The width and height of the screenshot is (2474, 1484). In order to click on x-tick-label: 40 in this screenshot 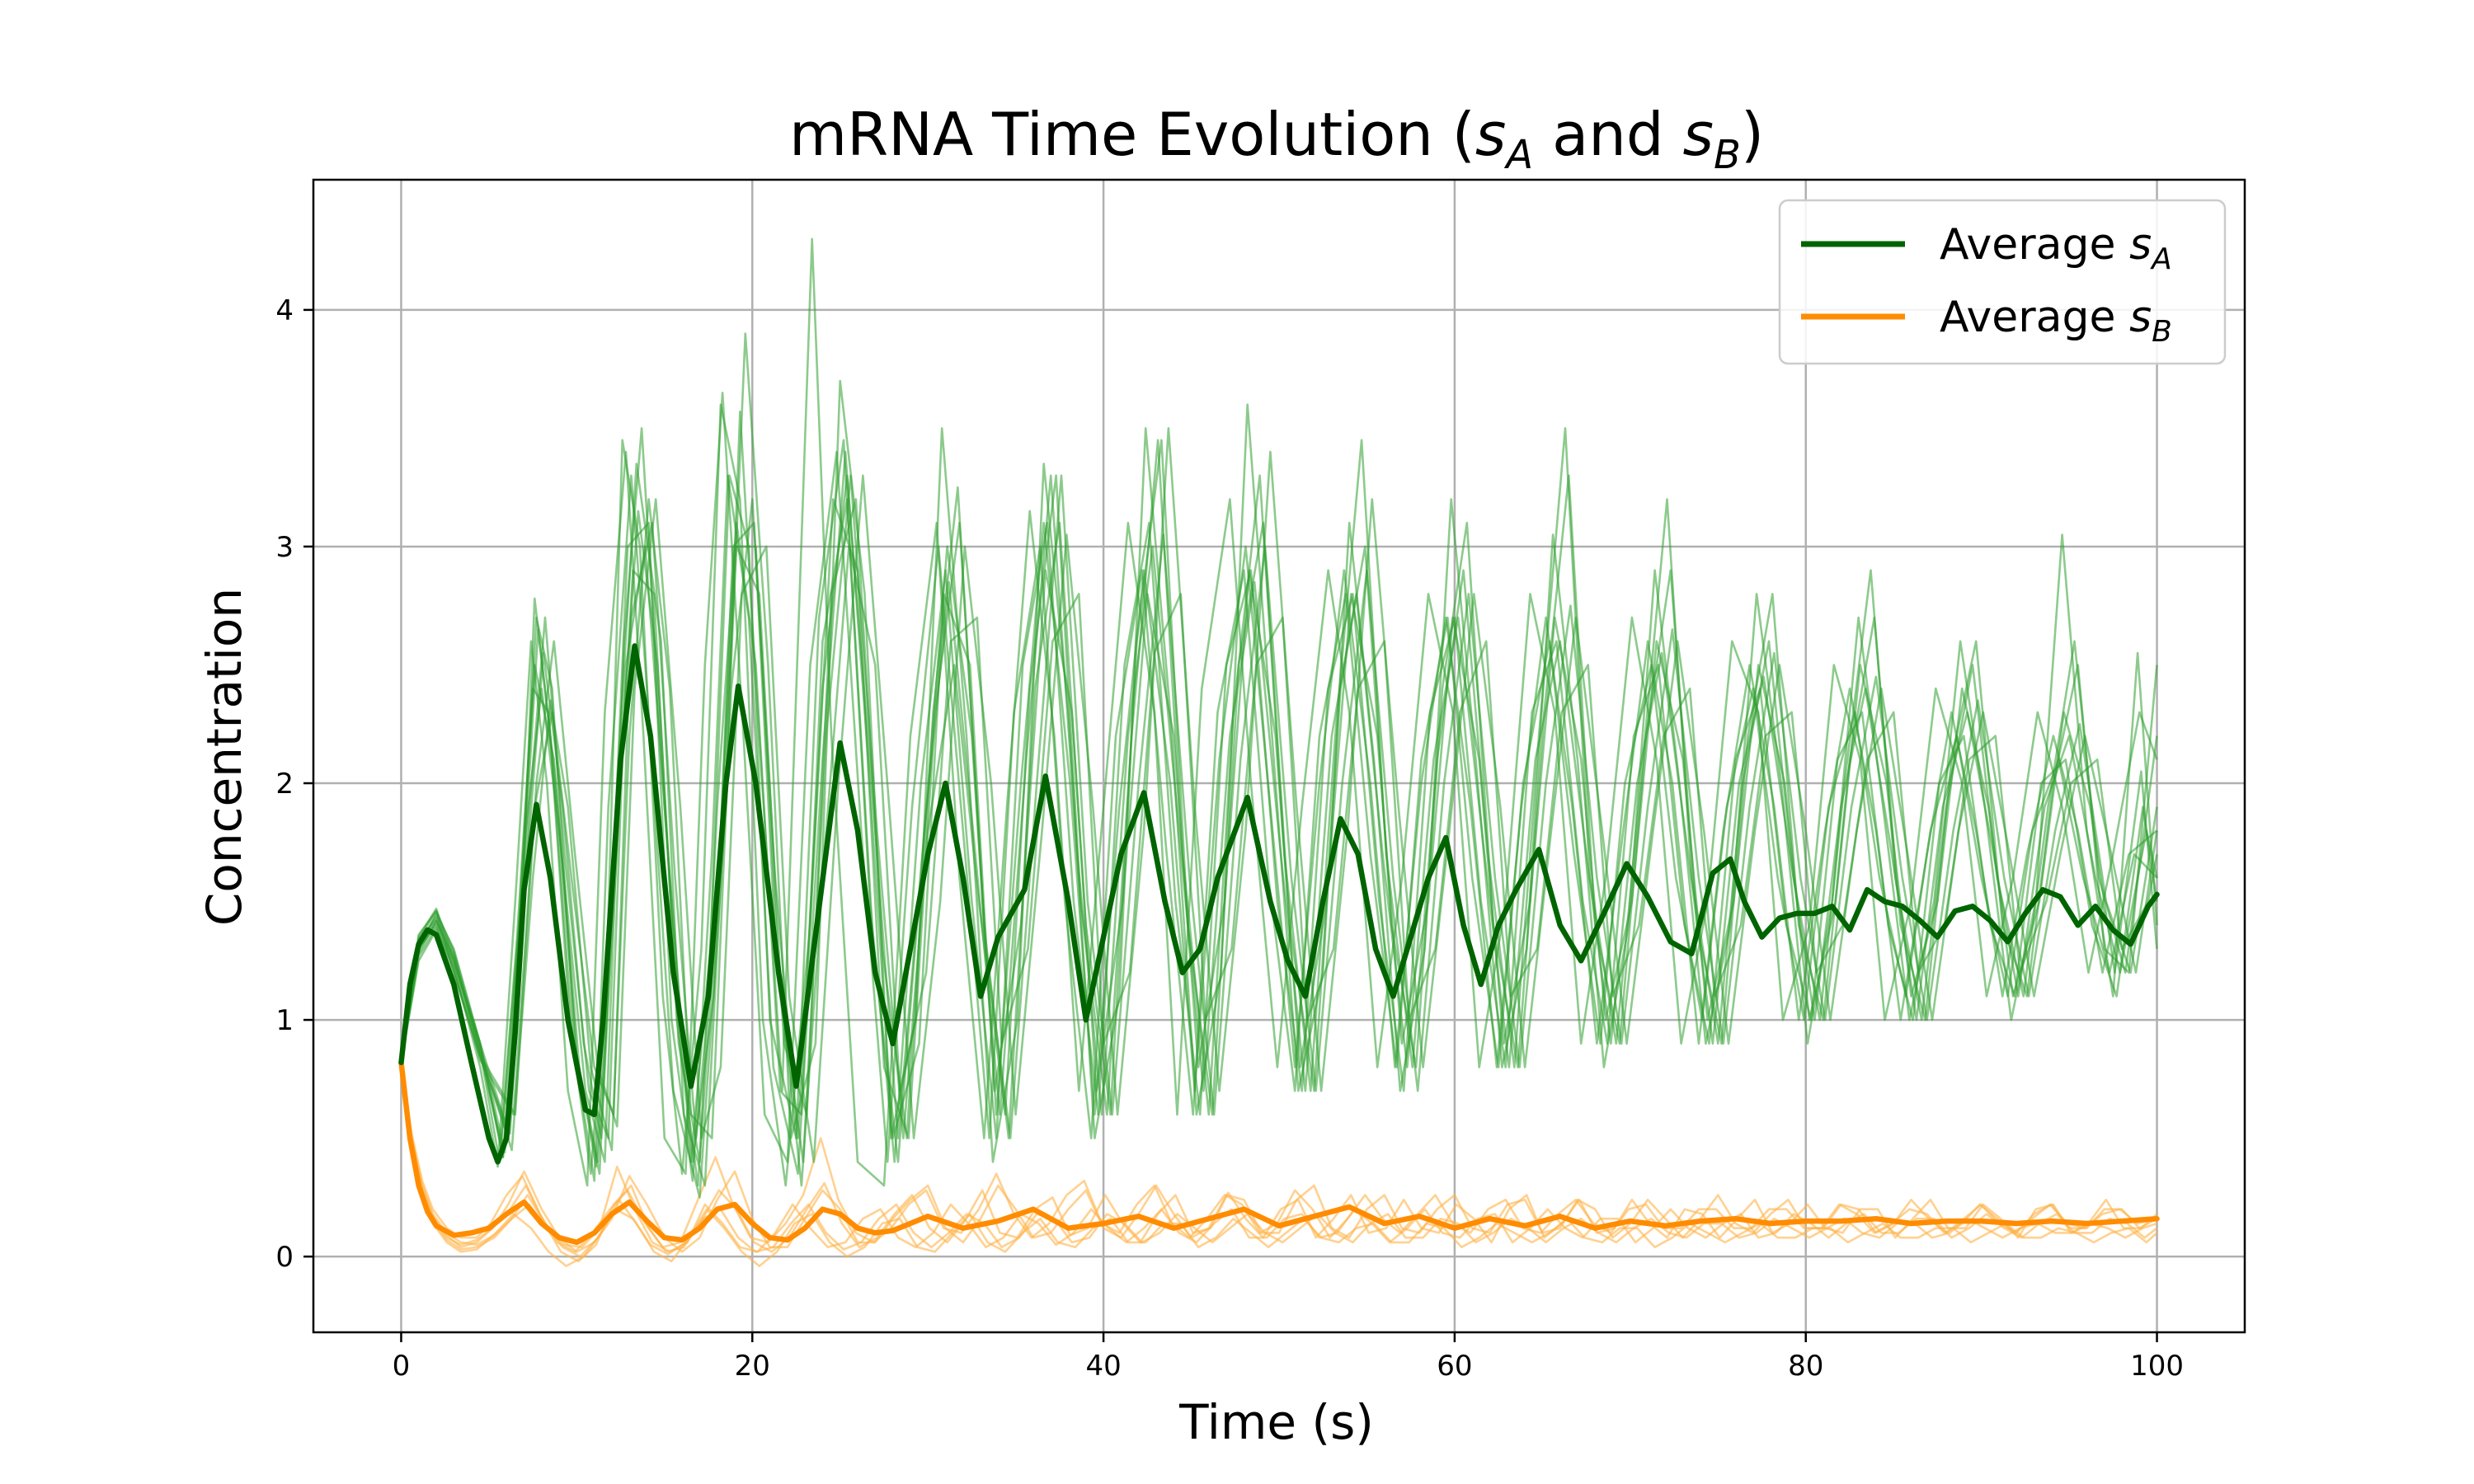, I will do `click(1103, 1366)`.